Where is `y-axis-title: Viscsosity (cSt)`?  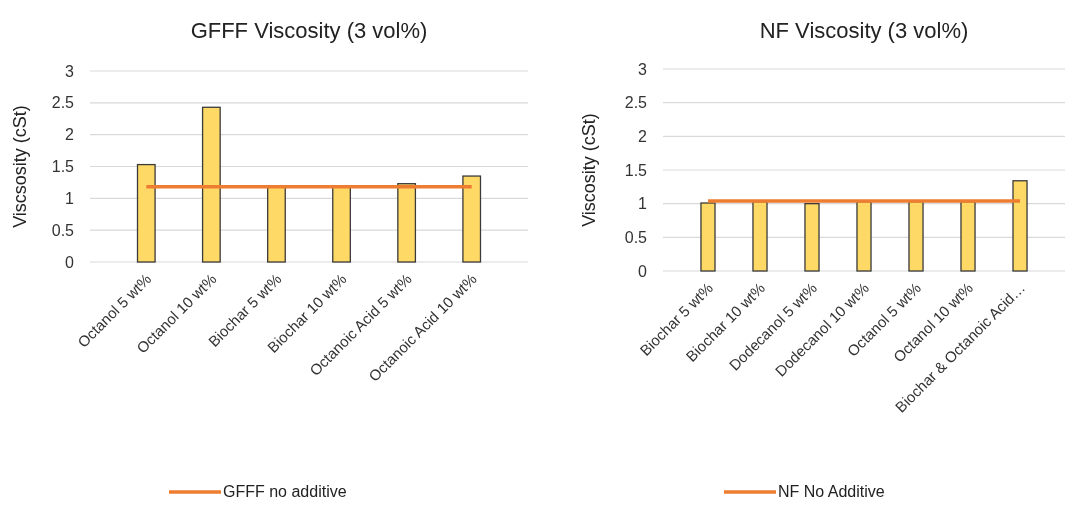 y-axis-title: Viscsosity (cSt) is located at coordinates (20, 166).